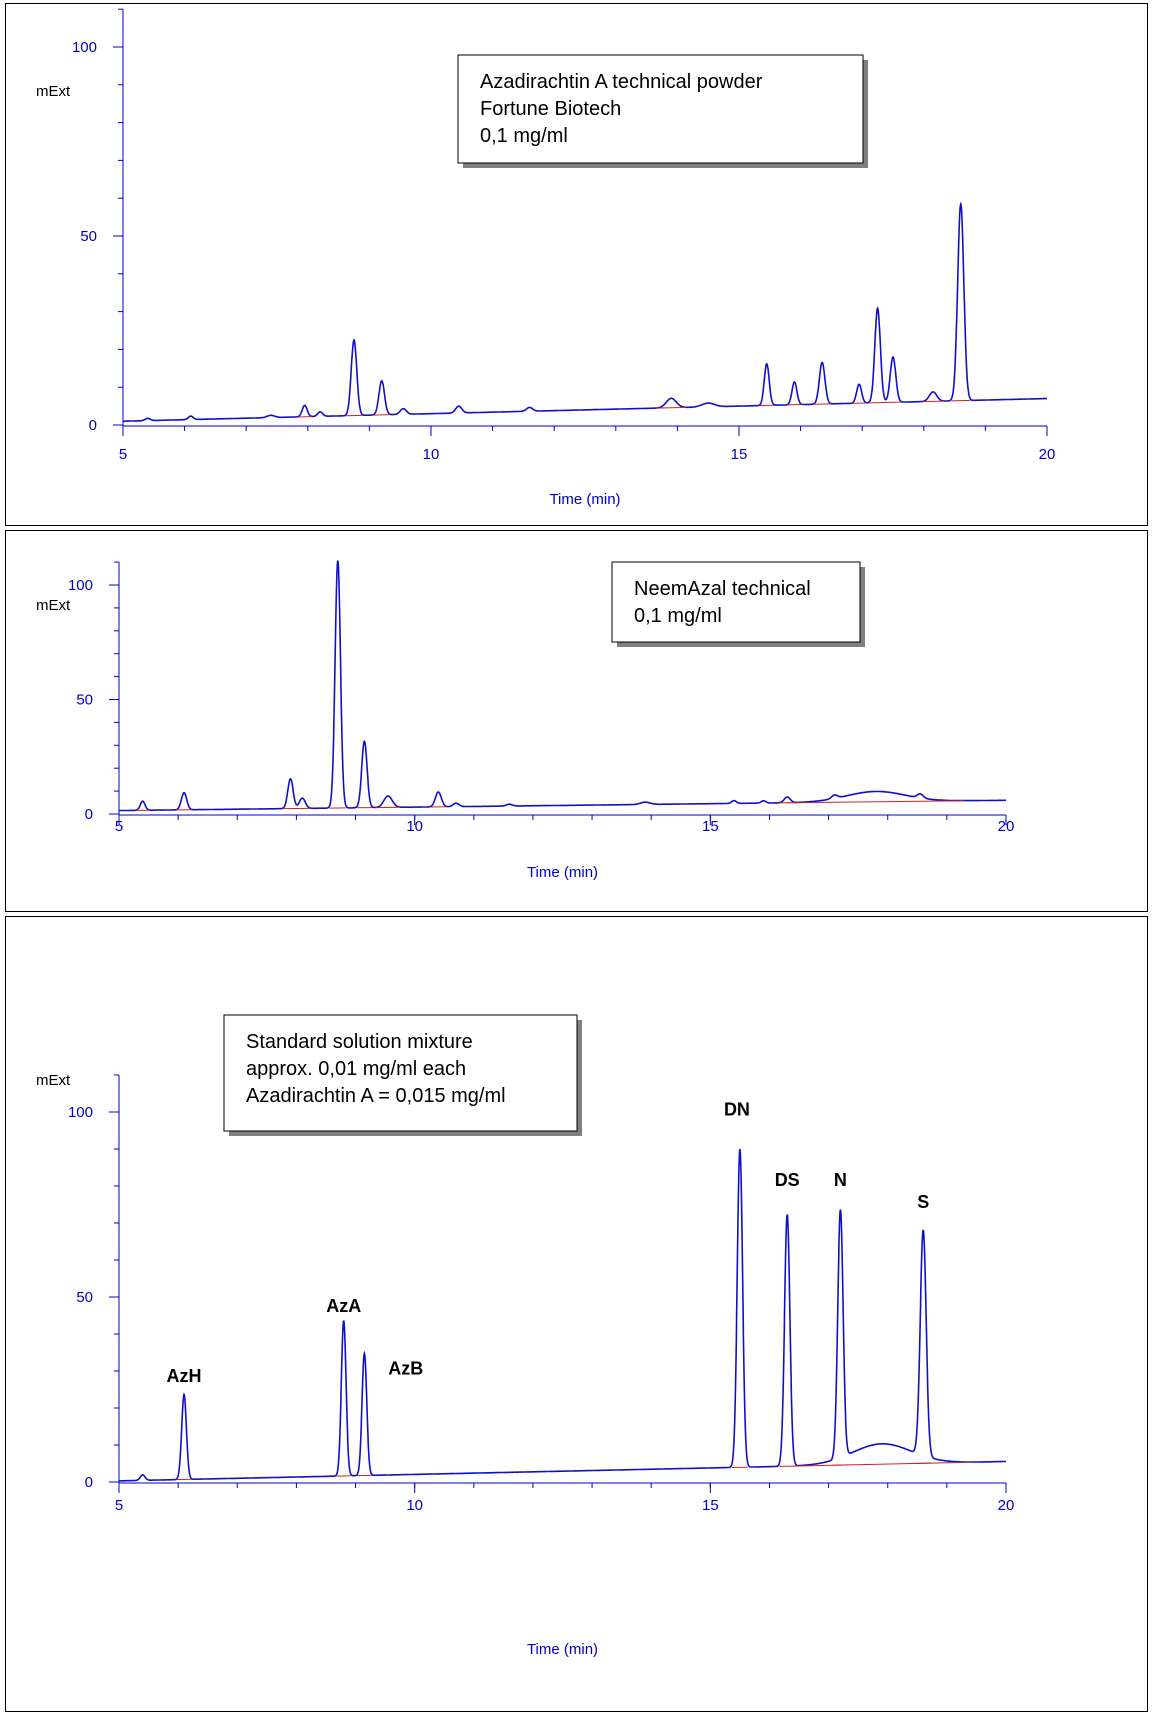 The width and height of the screenshot is (1155, 1715). I want to click on peak-label: N, so click(840, 1180).